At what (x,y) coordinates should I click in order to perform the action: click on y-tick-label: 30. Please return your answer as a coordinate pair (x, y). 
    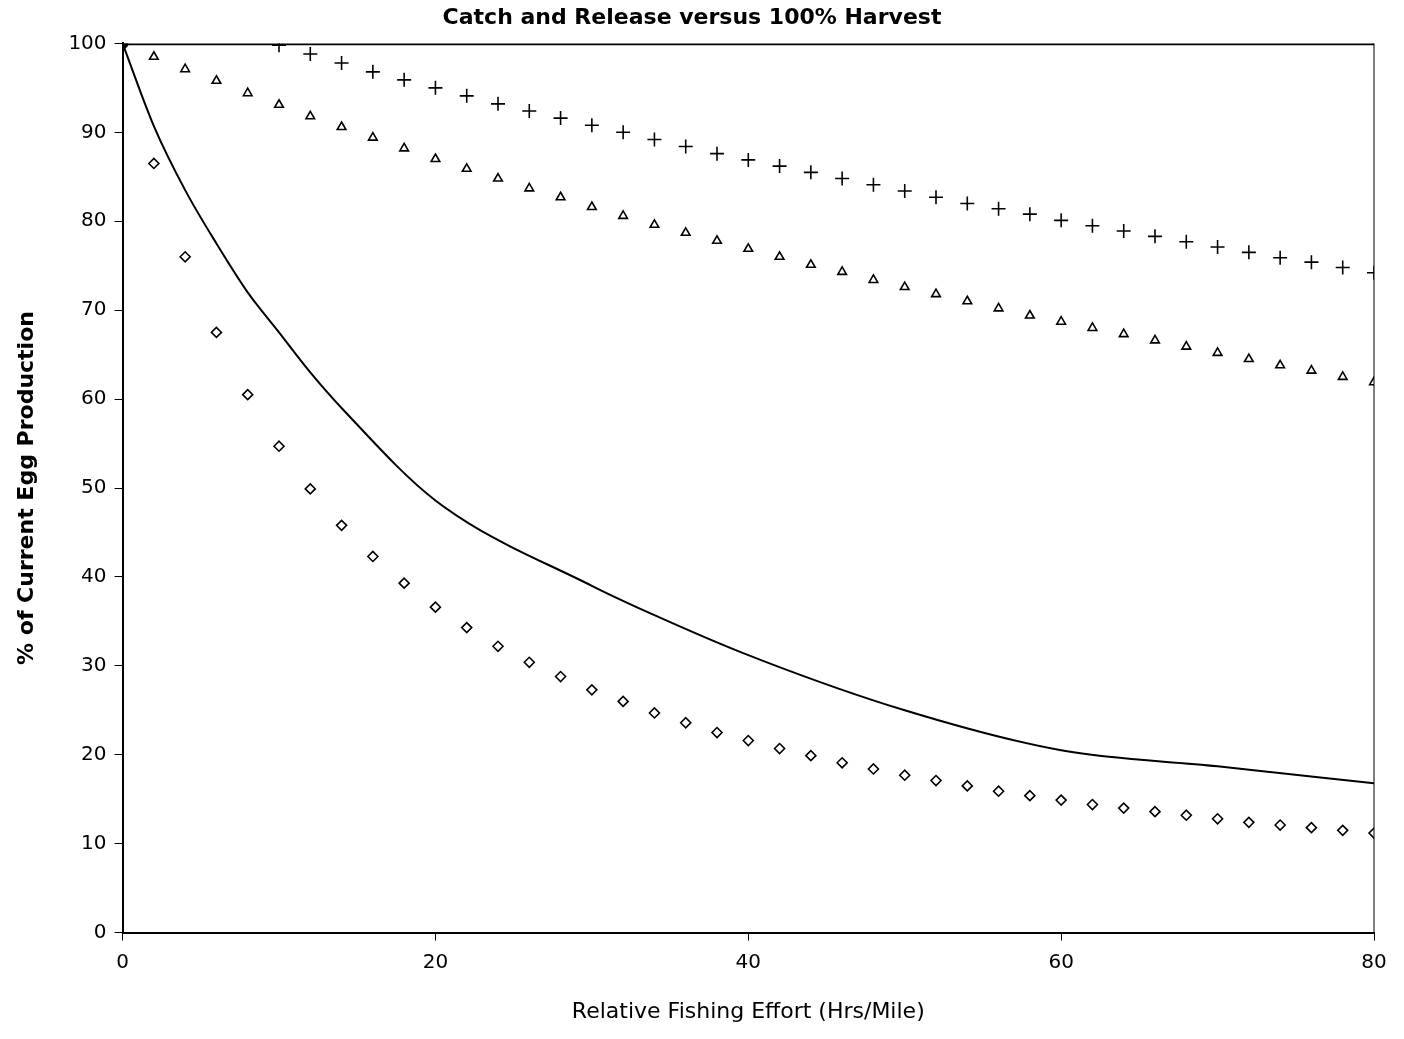
    Looking at the image, I should click on (94, 664).